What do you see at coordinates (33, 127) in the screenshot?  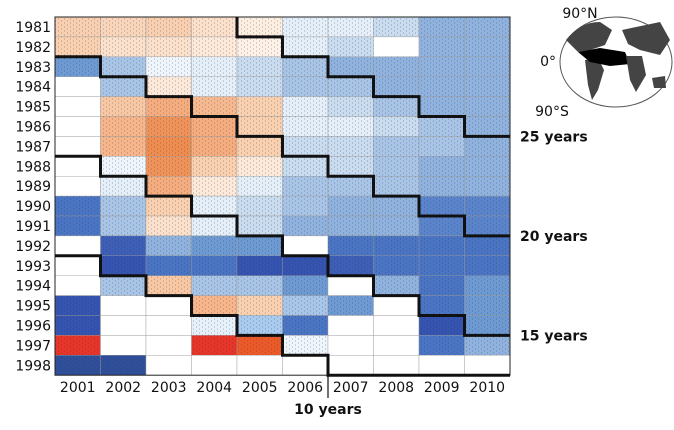 I see `row-label: 1986` at bounding box center [33, 127].